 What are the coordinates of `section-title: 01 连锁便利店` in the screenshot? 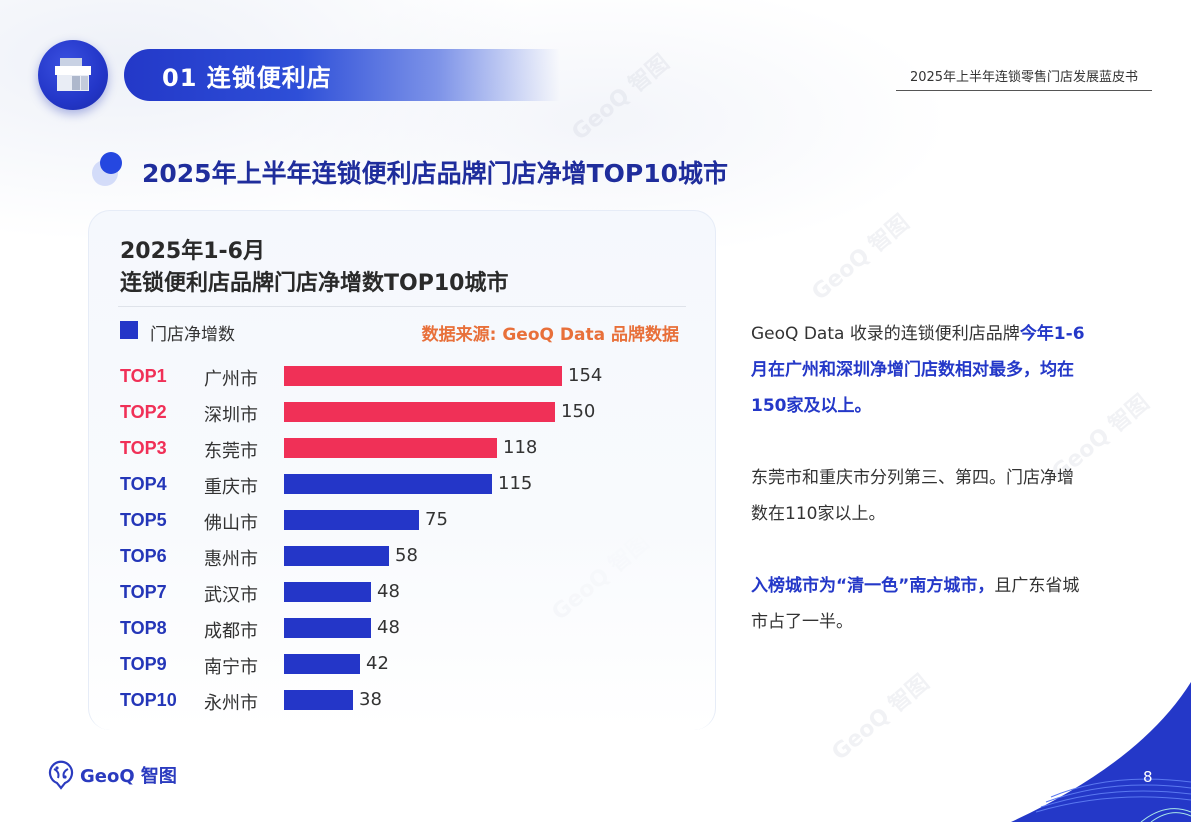 It's located at (247, 78).